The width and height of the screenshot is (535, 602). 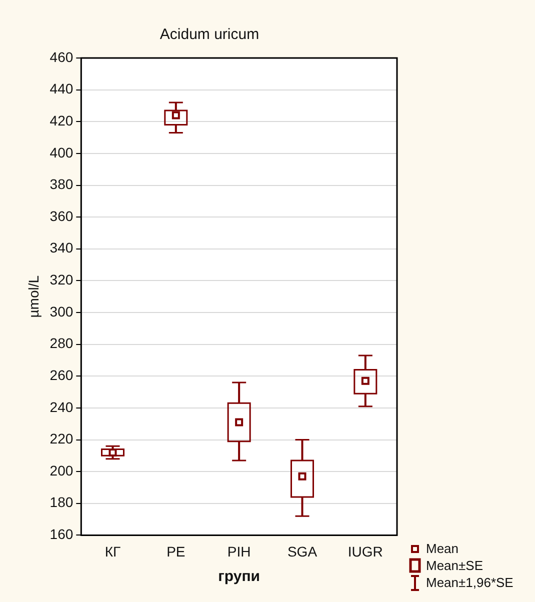 What do you see at coordinates (62, 56) in the screenshot?
I see `y-tick-label: 460` at bounding box center [62, 56].